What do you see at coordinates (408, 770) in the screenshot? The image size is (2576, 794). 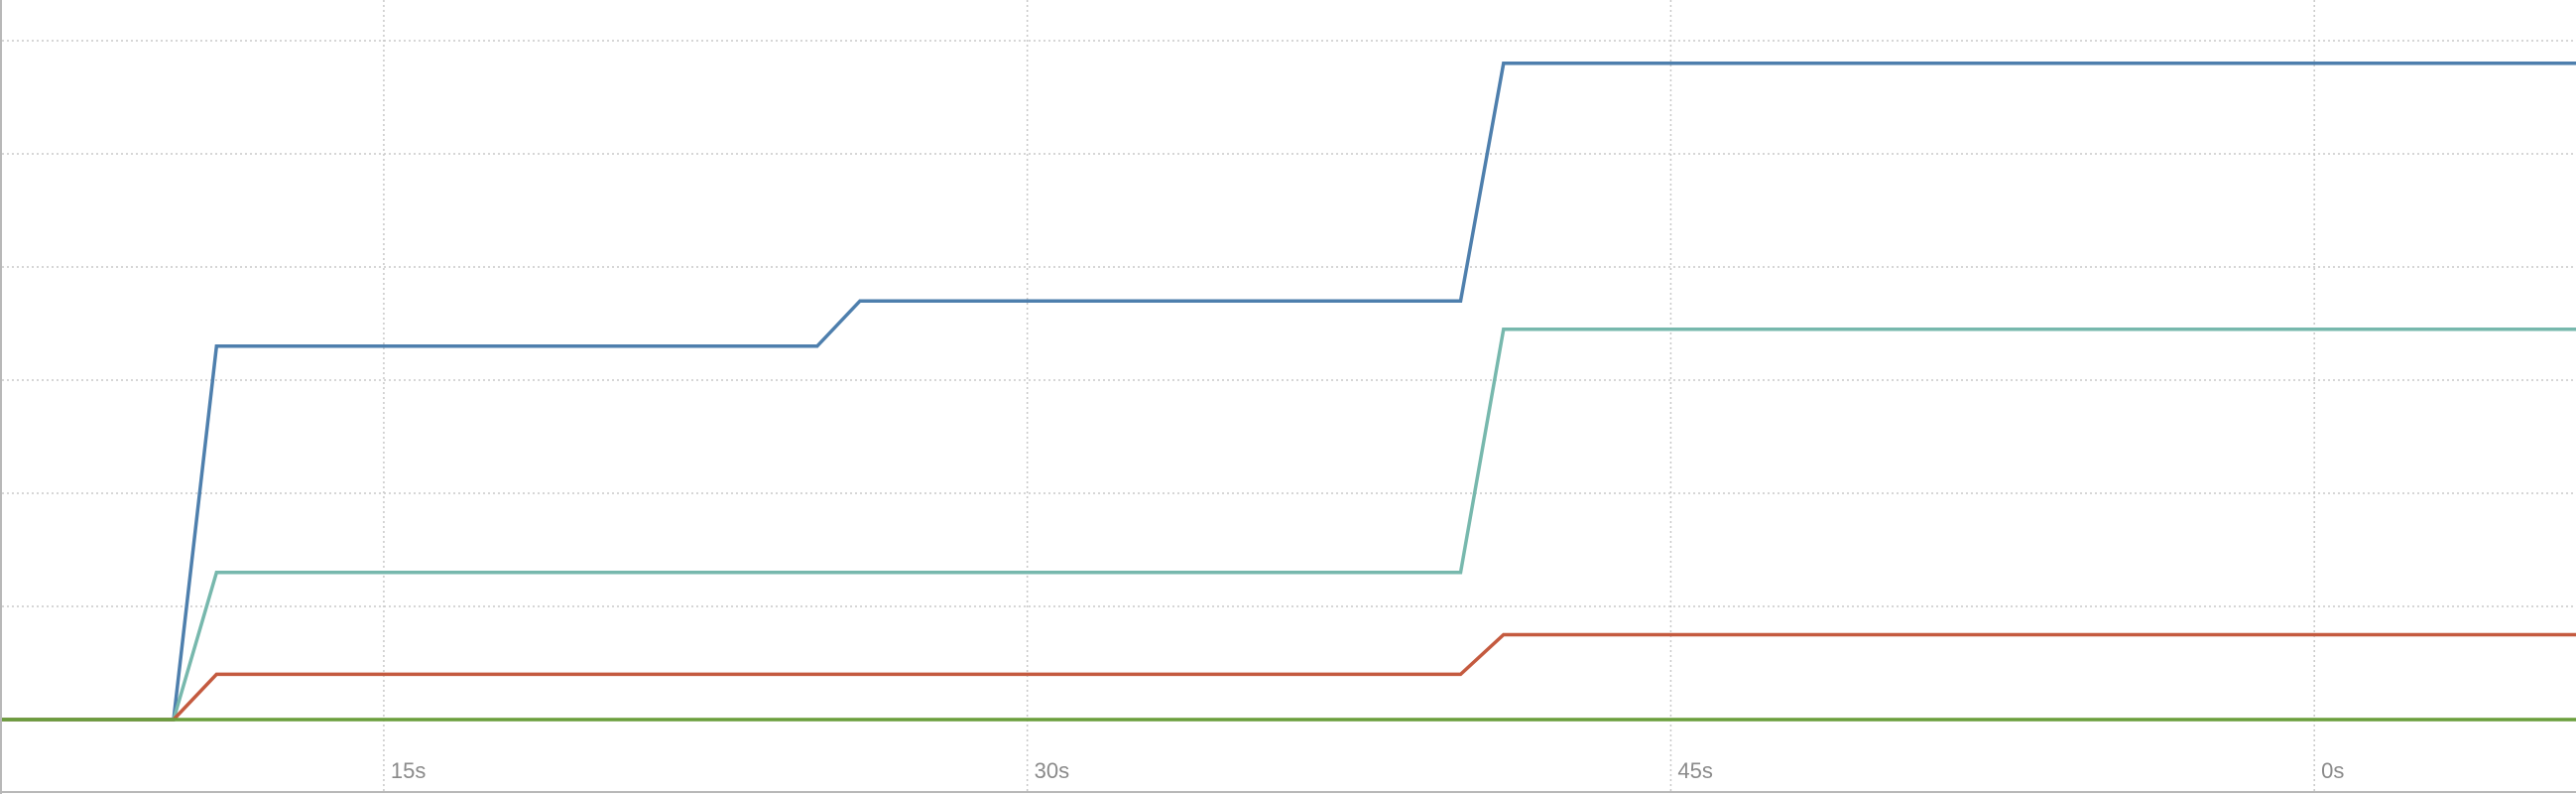 I see `x-tick-label-0: 15s` at bounding box center [408, 770].